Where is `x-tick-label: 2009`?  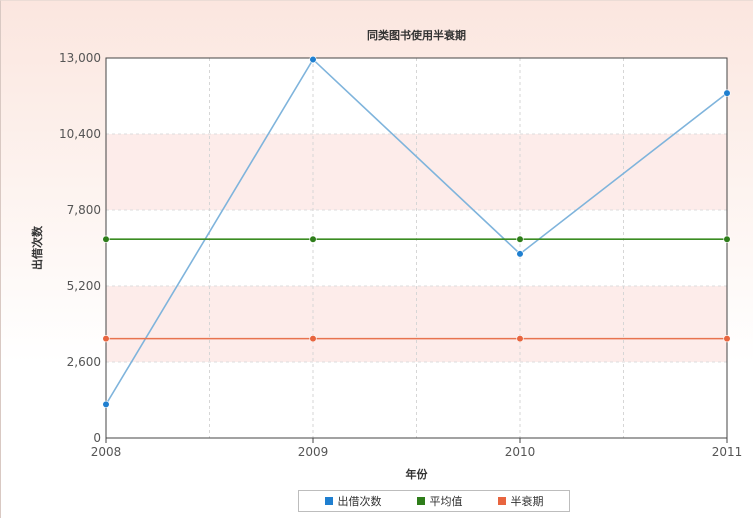
x-tick-label: 2009 is located at coordinates (313, 452).